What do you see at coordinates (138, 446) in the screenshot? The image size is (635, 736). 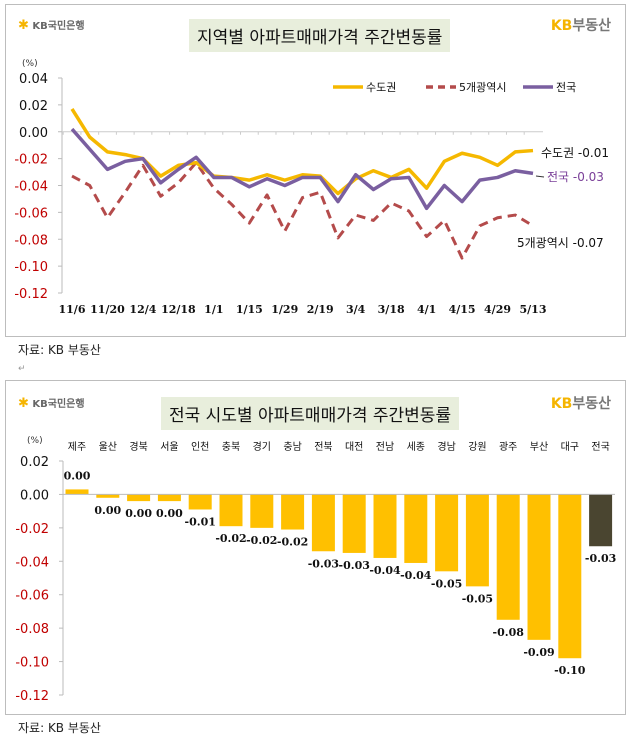 I see `category-label: 경북` at bounding box center [138, 446].